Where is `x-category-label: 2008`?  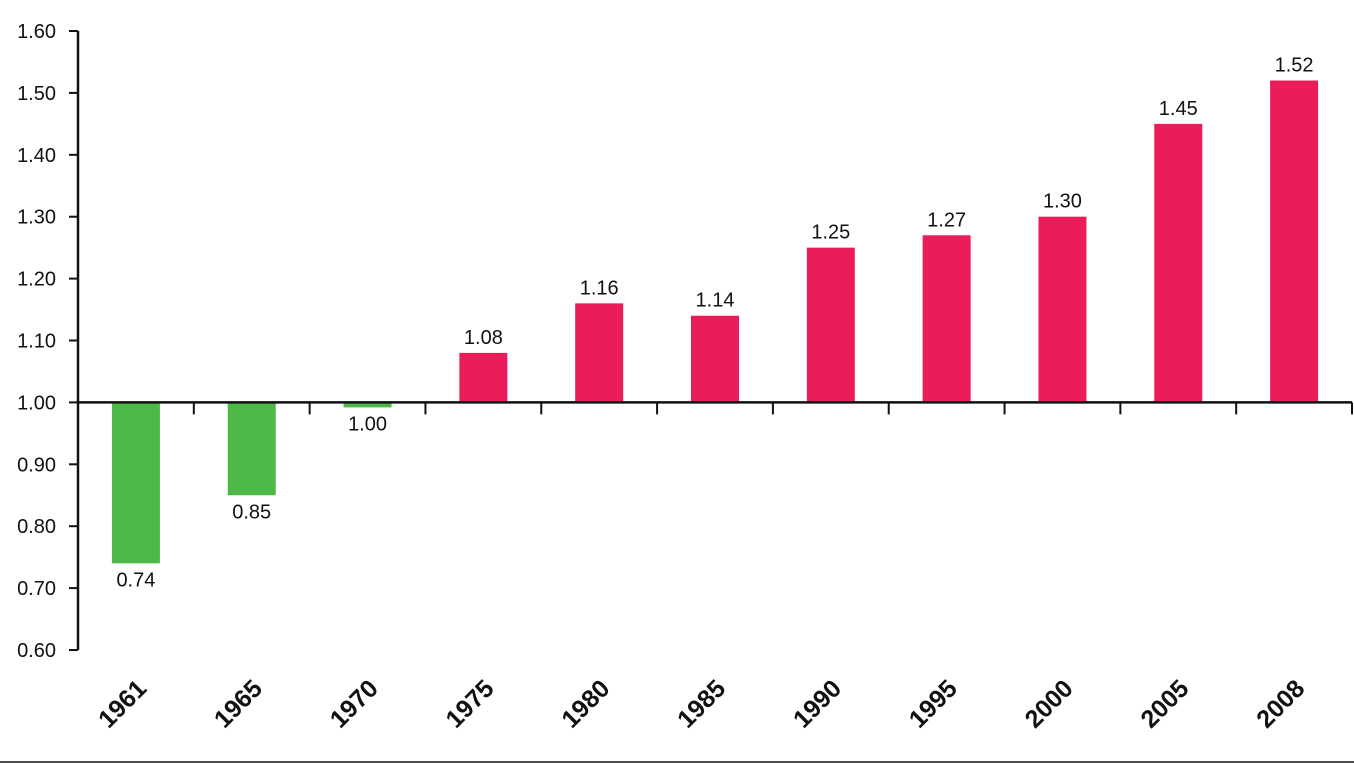
x-category-label: 2008 is located at coordinates (1280, 703).